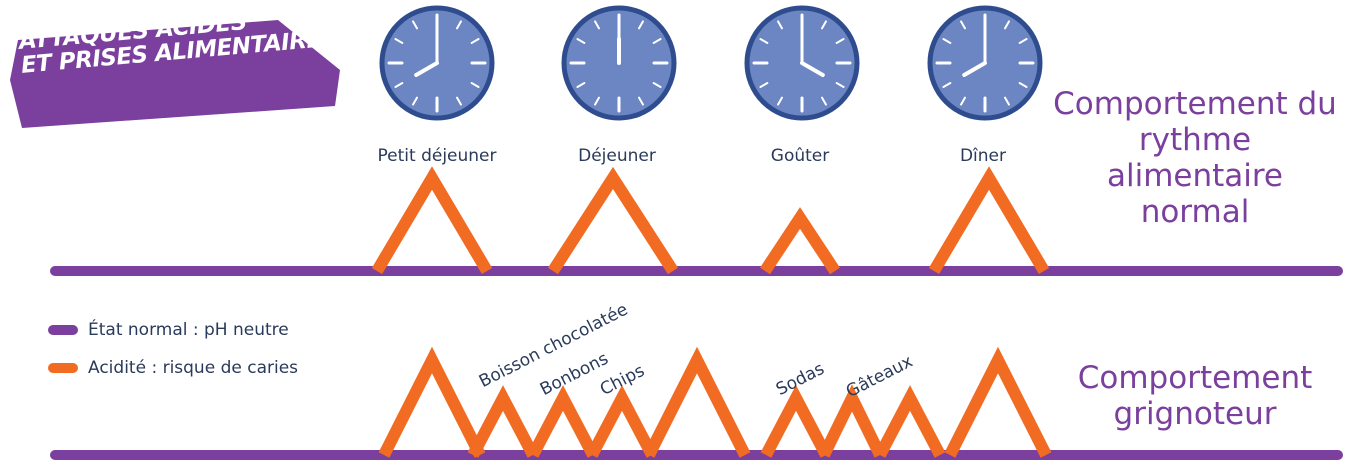 Image resolution: width=1354 pixels, height=468 pixels. I want to click on legend-swatch-acid, so click(63, 368).